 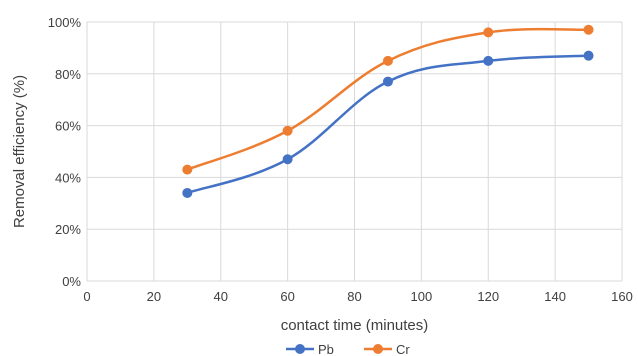 I want to click on y-tick-label: 40%, so click(x=68, y=177).